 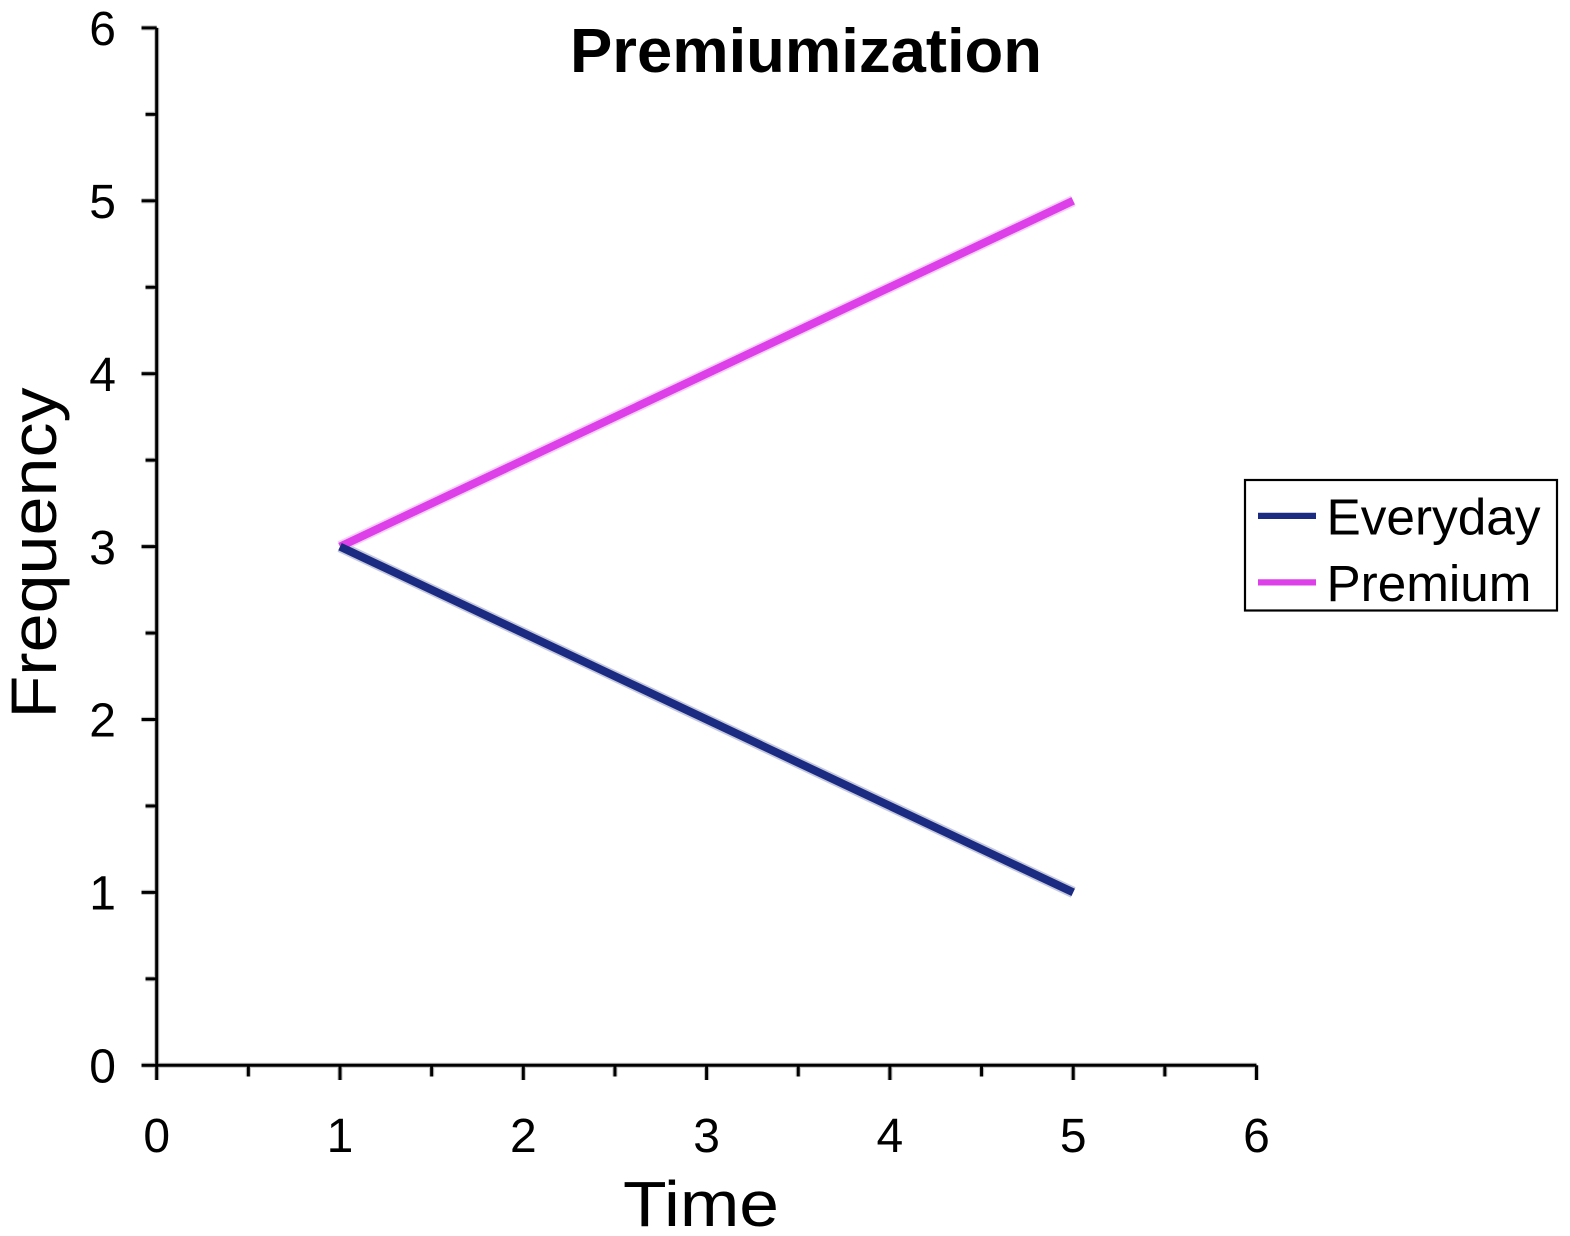 What do you see at coordinates (35, 552) in the screenshot?
I see `svg-text: Frequency` at bounding box center [35, 552].